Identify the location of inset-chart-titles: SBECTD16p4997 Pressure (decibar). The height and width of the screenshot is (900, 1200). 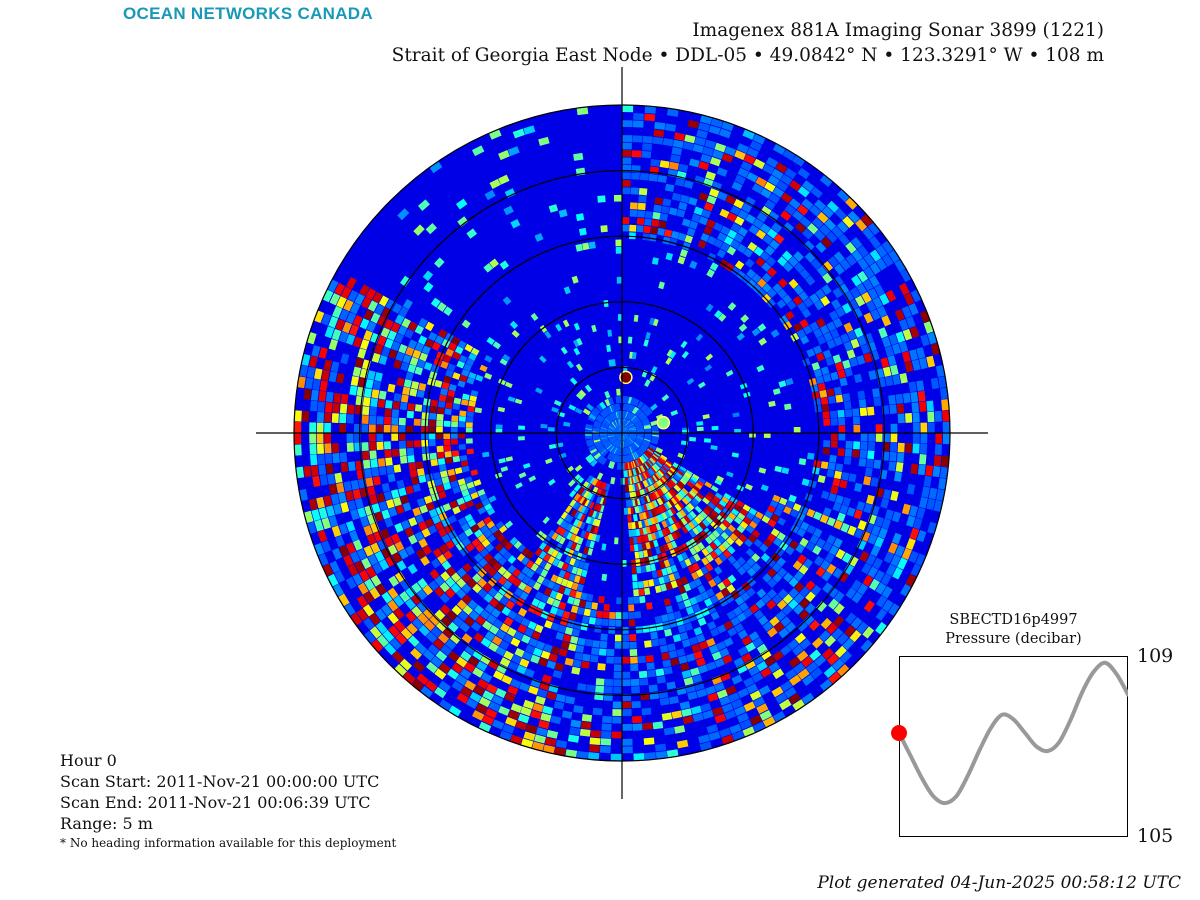
(1013, 630).